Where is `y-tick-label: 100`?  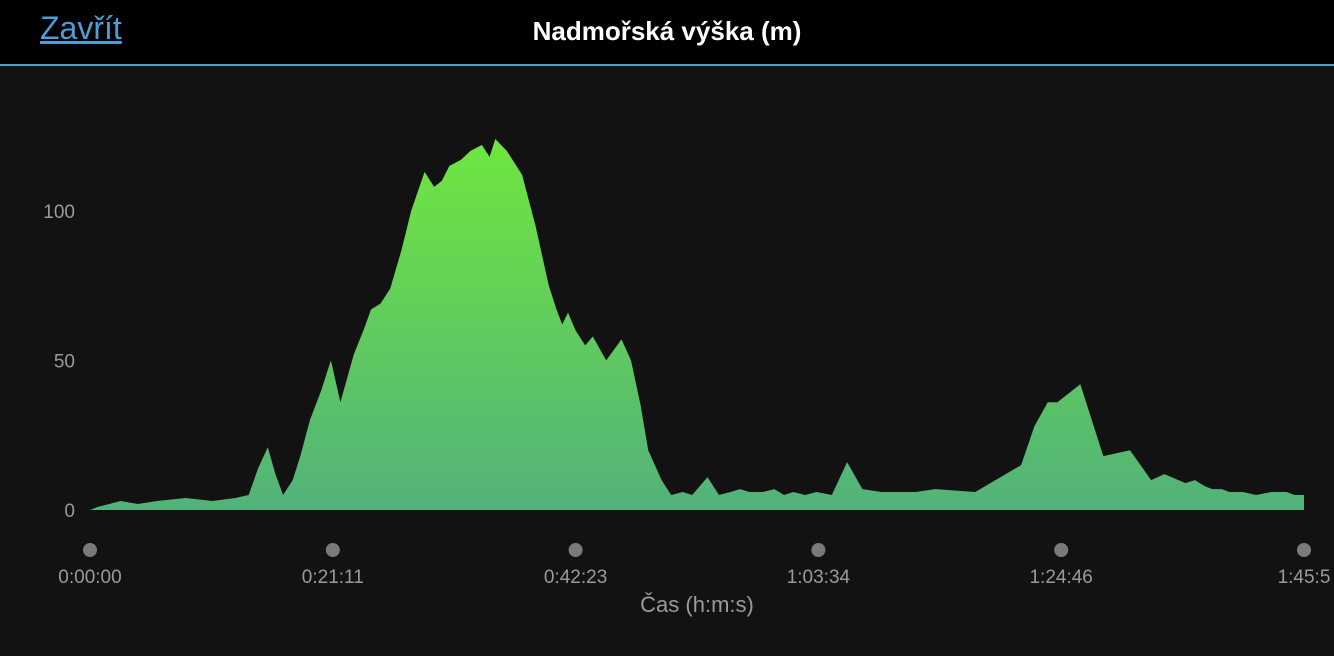
y-tick-label: 100 is located at coordinates (59, 212).